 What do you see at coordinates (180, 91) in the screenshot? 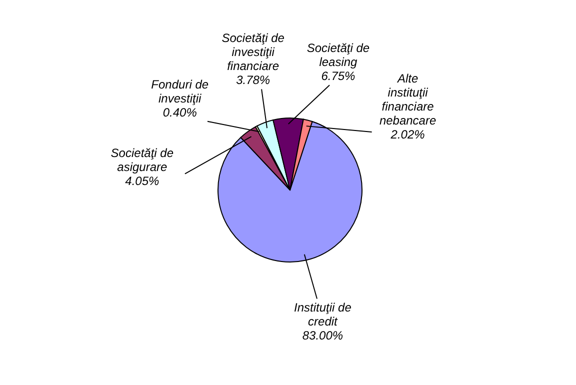
I see `slice-label: Fonduri de investiţii` at bounding box center [180, 91].